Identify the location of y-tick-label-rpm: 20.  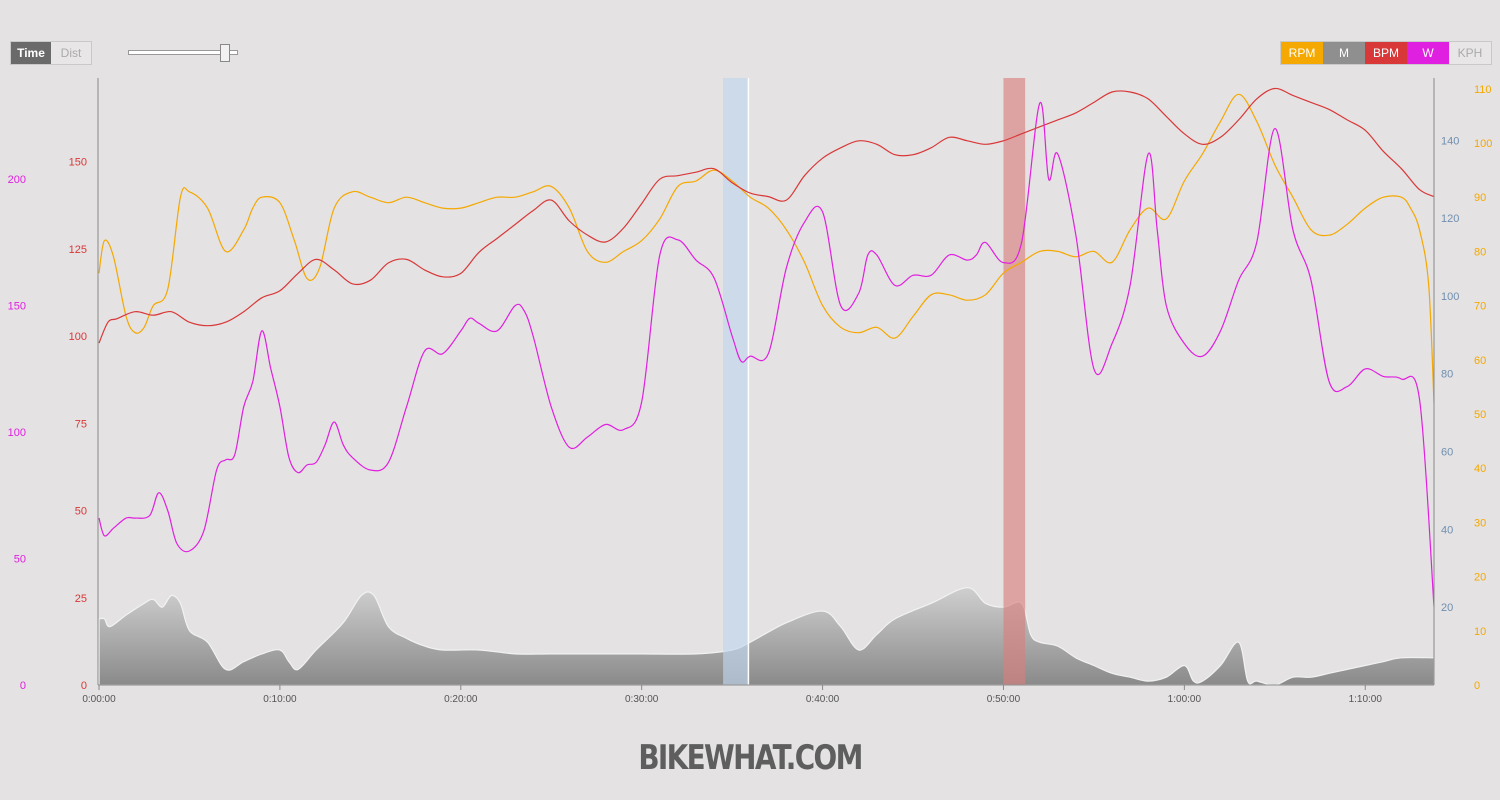
(1480, 578).